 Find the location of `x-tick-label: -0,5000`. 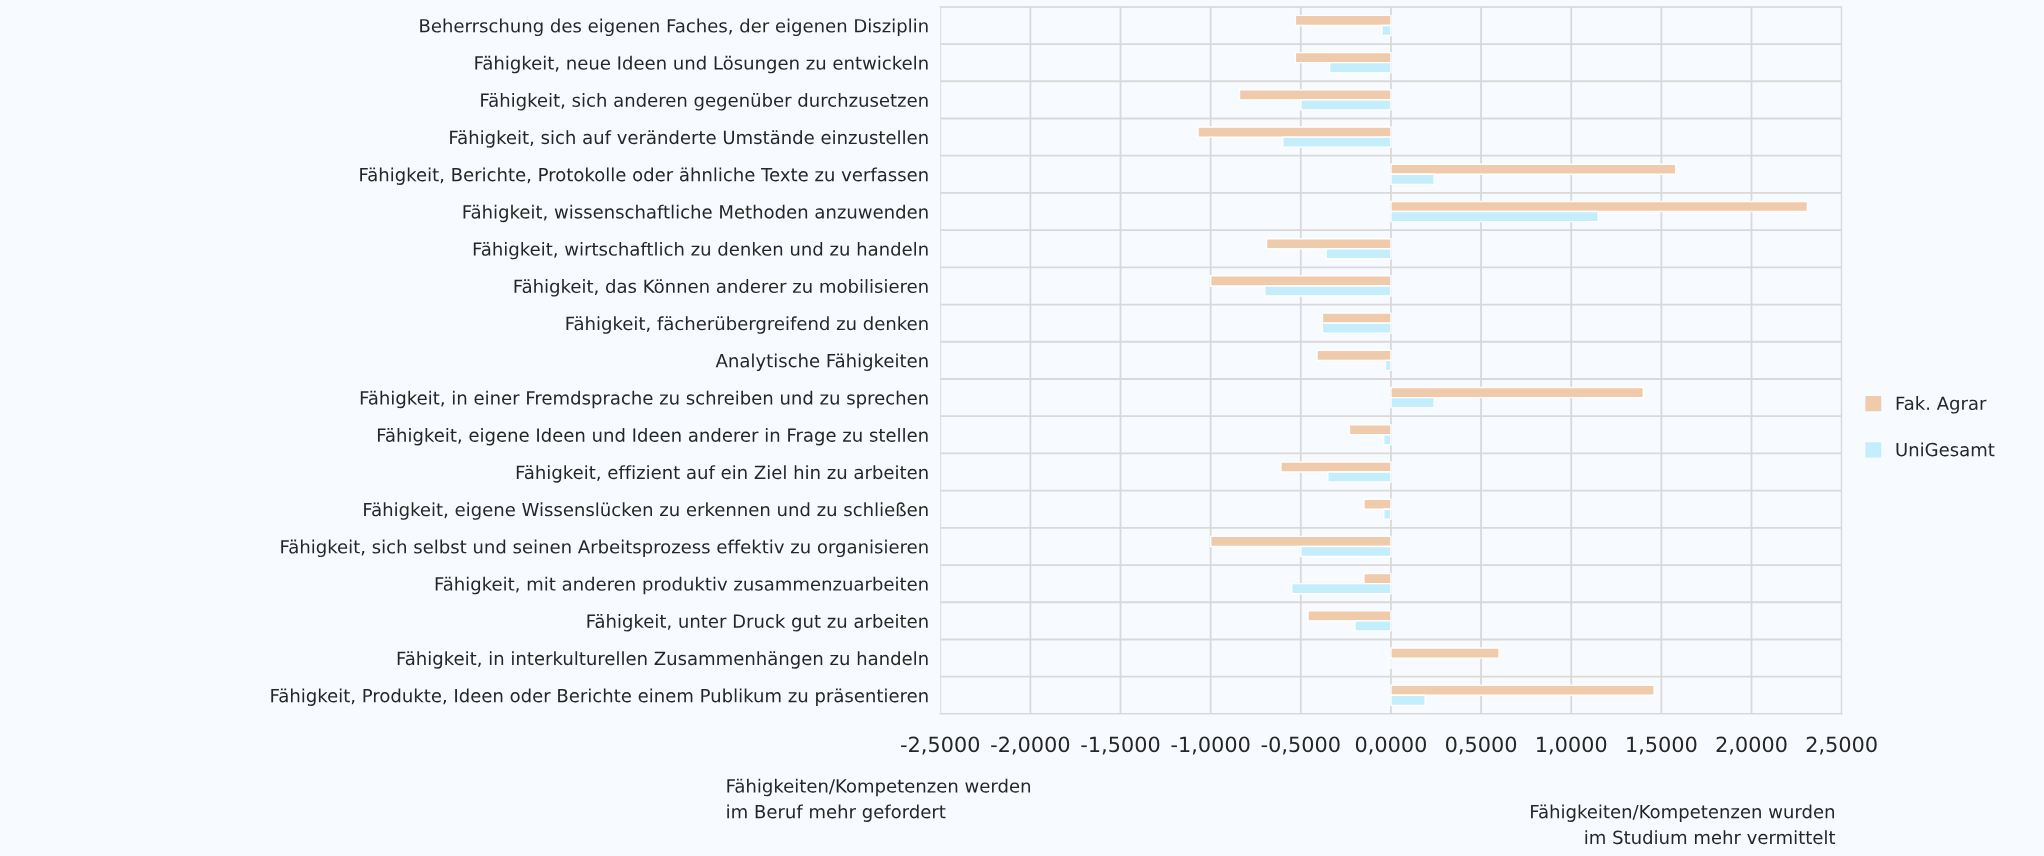

x-tick-label: -0,5000 is located at coordinates (1300, 745).